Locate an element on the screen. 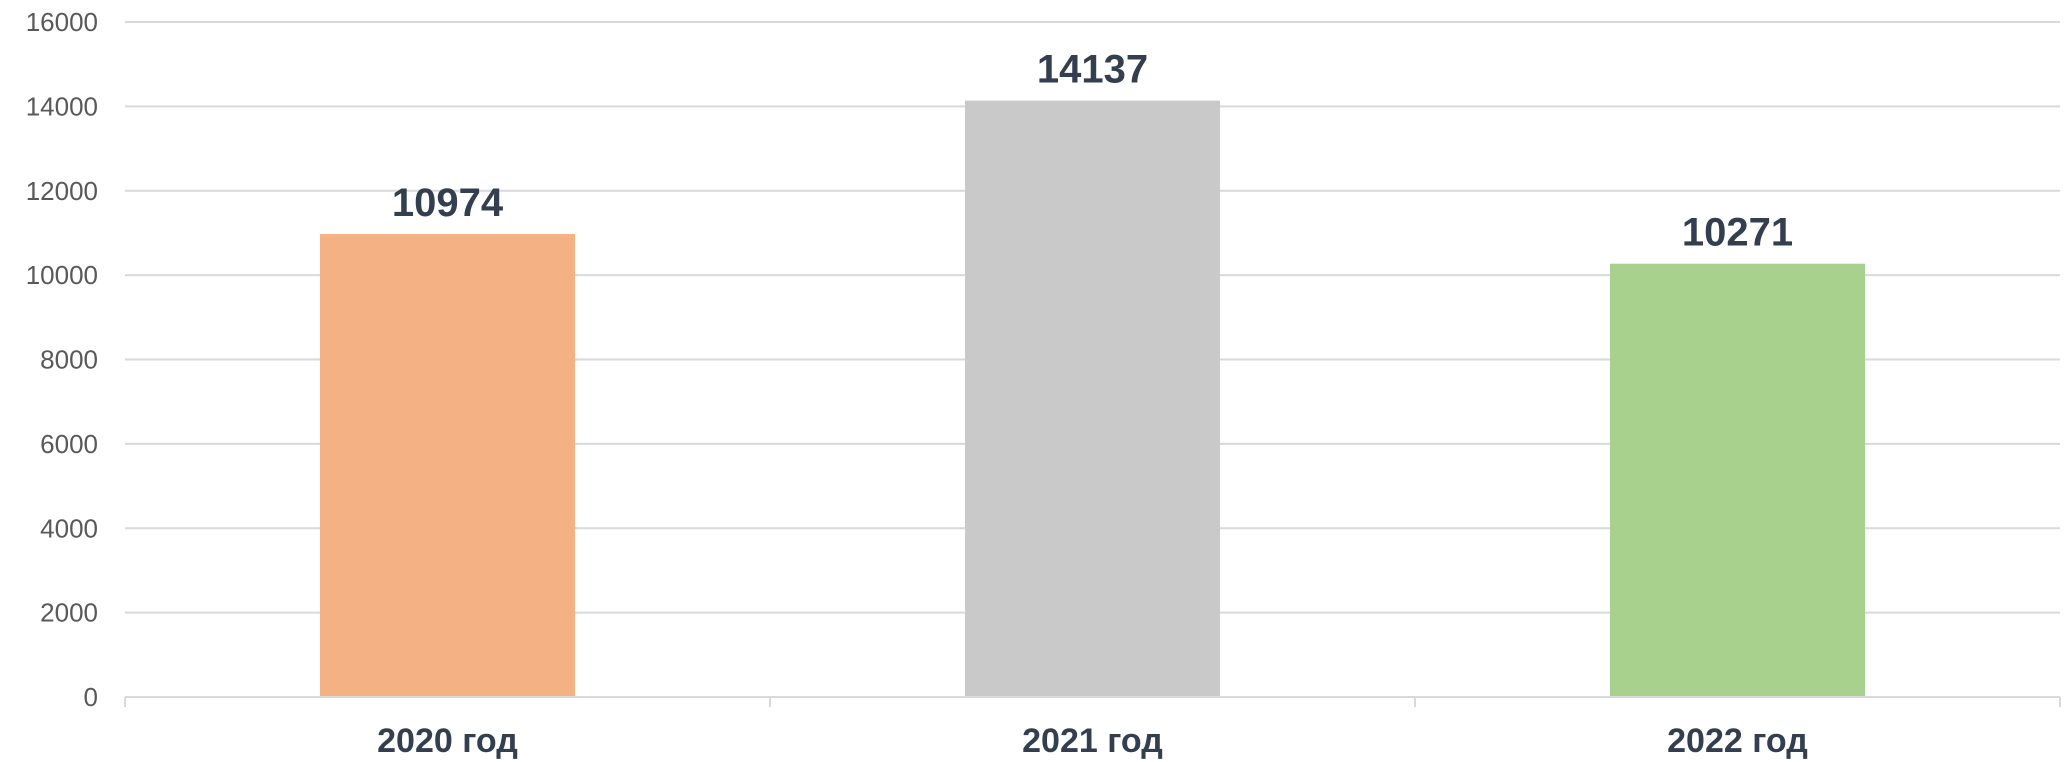 The width and height of the screenshot is (2067, 762). x-axis is located at coordinates (1092, 701).